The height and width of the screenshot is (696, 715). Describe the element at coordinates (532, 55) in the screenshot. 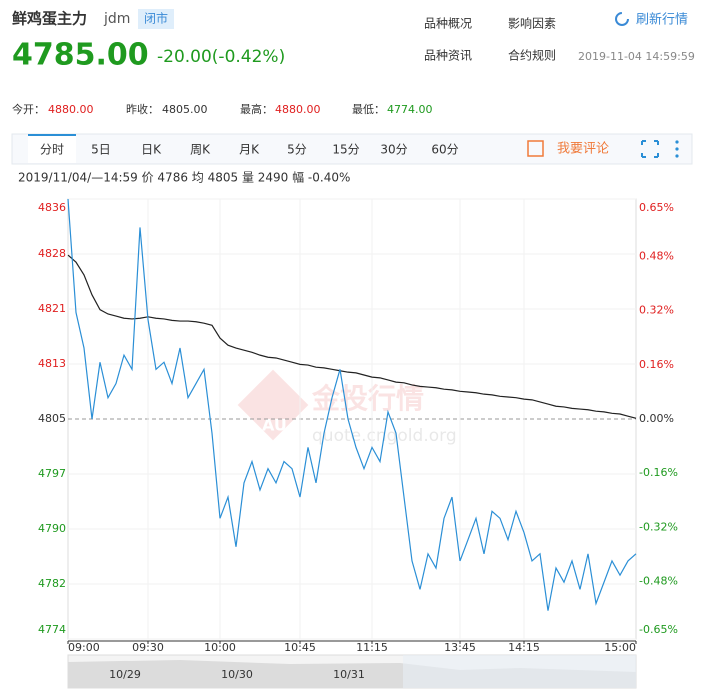

I see `link: 合约规则` at that location.